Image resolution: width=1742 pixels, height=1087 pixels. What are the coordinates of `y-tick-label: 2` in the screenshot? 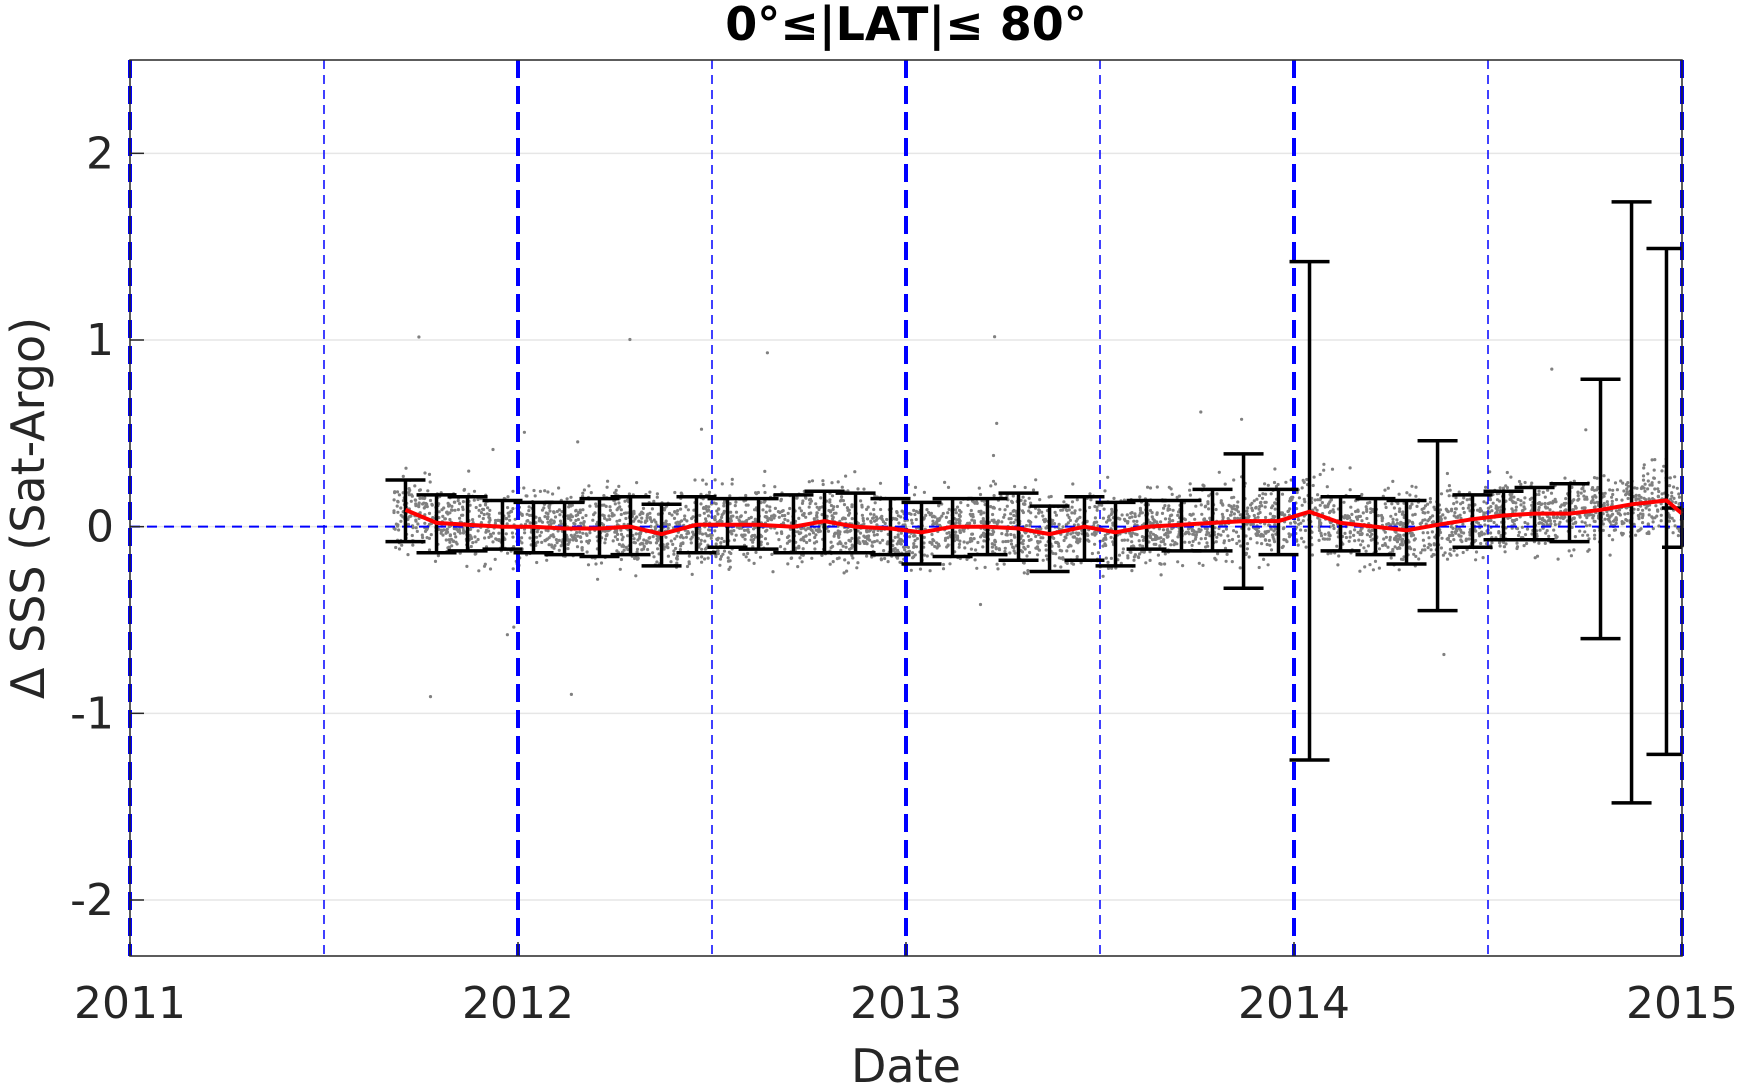 It's located at (100, 153).